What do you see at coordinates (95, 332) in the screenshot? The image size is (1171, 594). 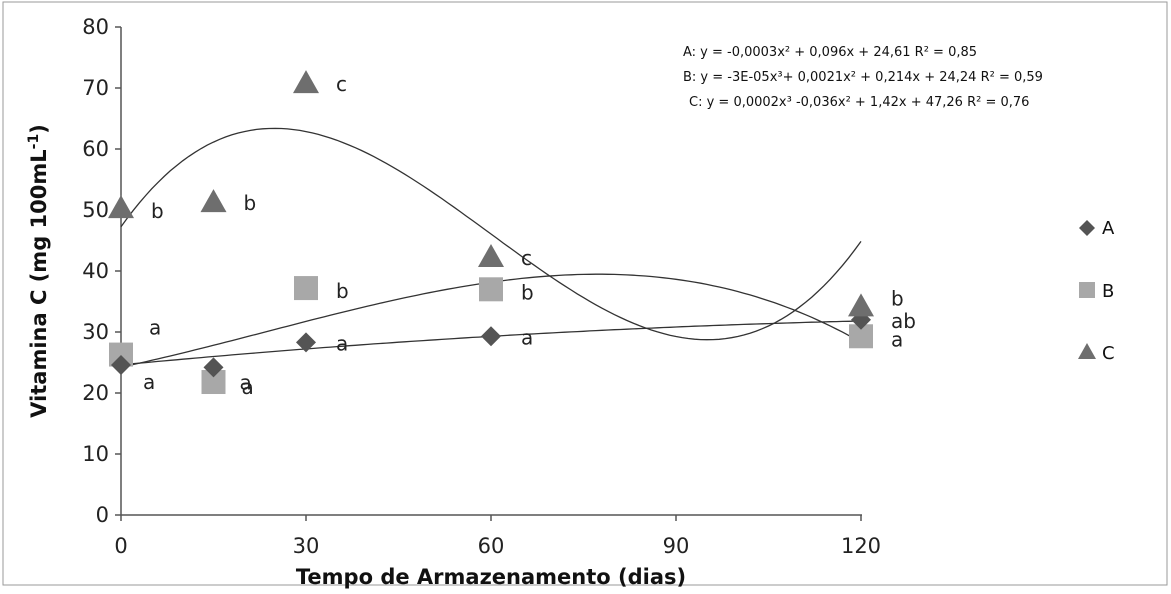 I see `y-tick-label: 30` at bounding box center [95, 332].